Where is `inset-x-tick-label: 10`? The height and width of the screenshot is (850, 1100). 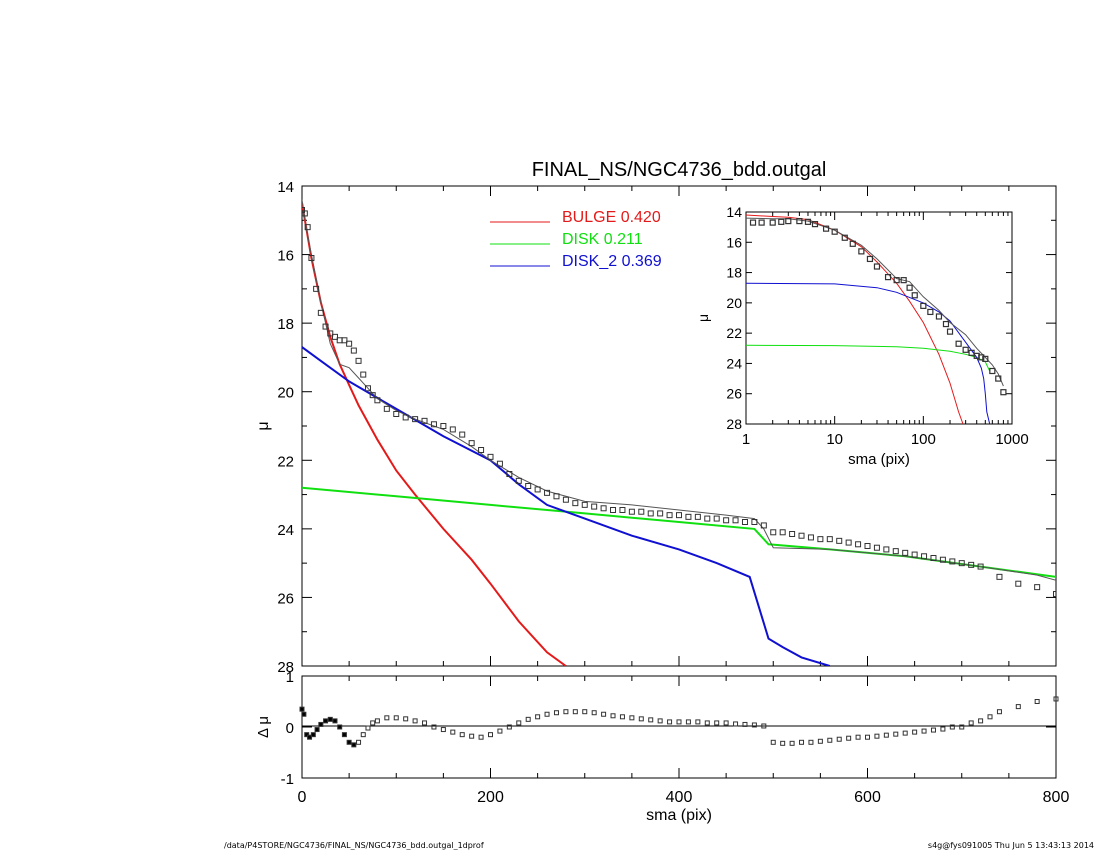
inset-x-tick-label: 10 is located at coordinates (834, 439).